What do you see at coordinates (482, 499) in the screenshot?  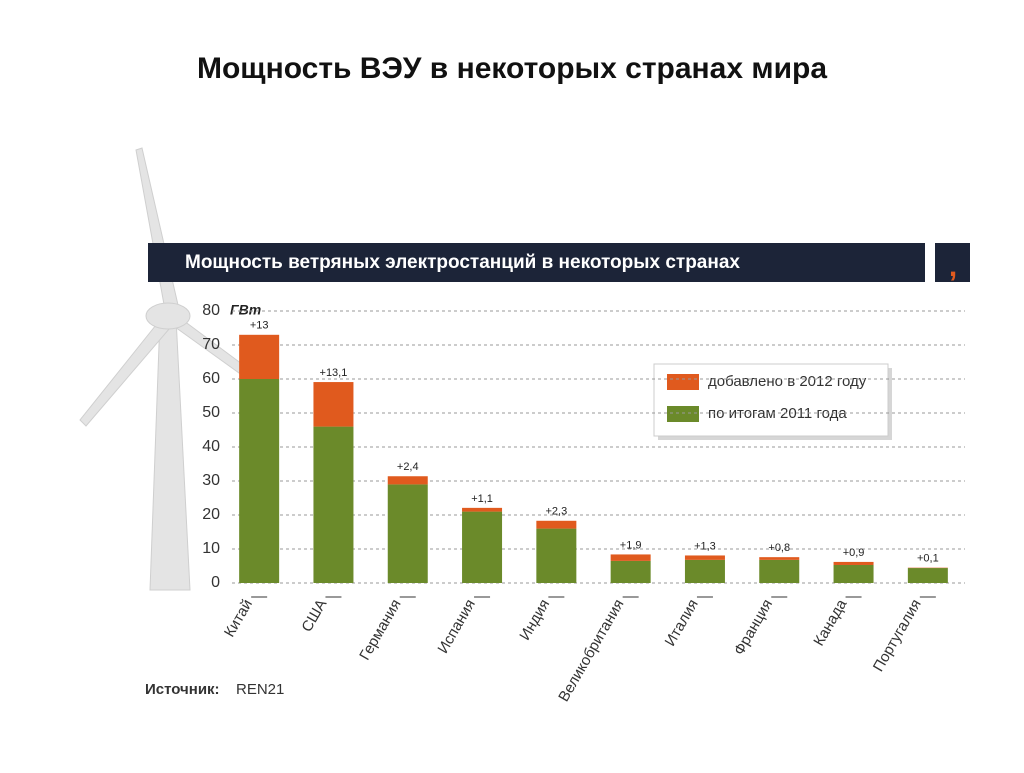 I see `value-label: +1,1` at bounding box center [482, 499].